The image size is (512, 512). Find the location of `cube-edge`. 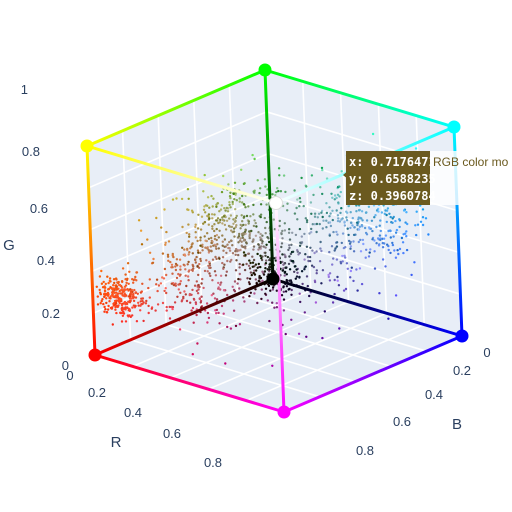

cube-edge is located at coordinates (189, 383).